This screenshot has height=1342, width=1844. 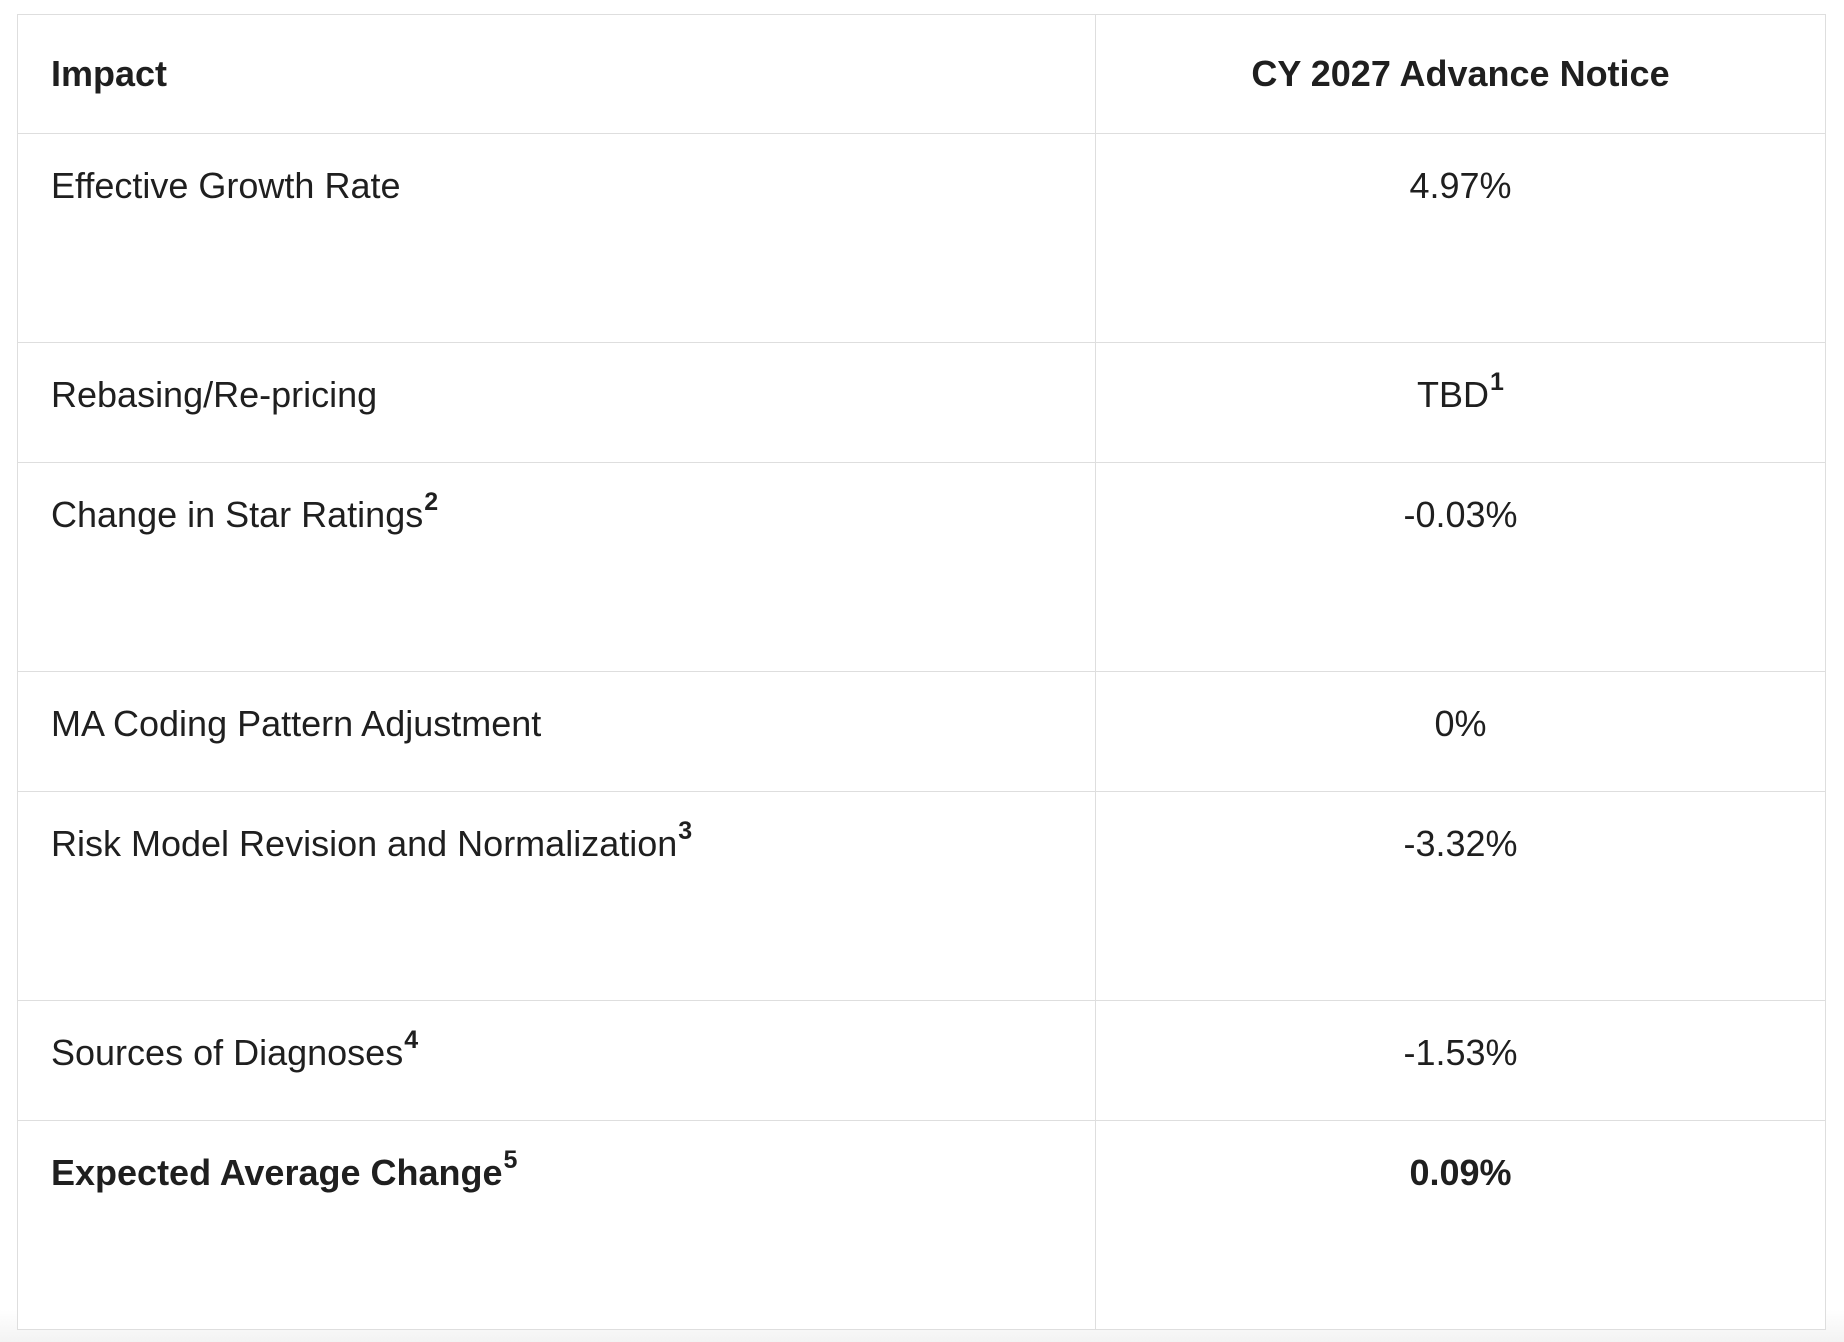 I want to click on footnote-marker: 5, so click(x=510, y=1160).